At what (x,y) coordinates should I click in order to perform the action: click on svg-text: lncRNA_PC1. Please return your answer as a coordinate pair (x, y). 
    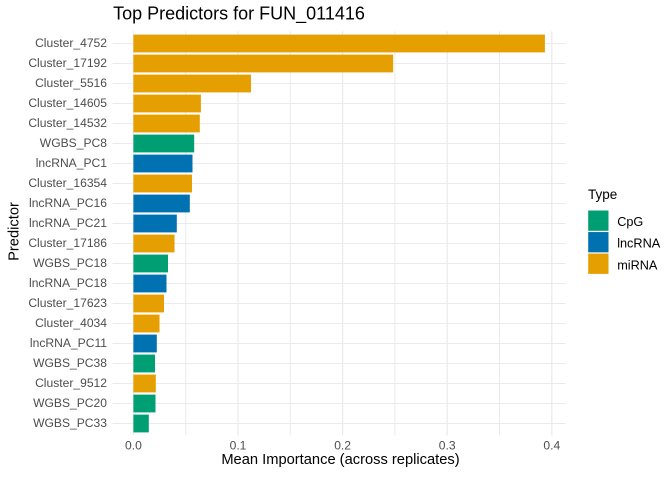
    Looking at the image, I should click on (72, 163).